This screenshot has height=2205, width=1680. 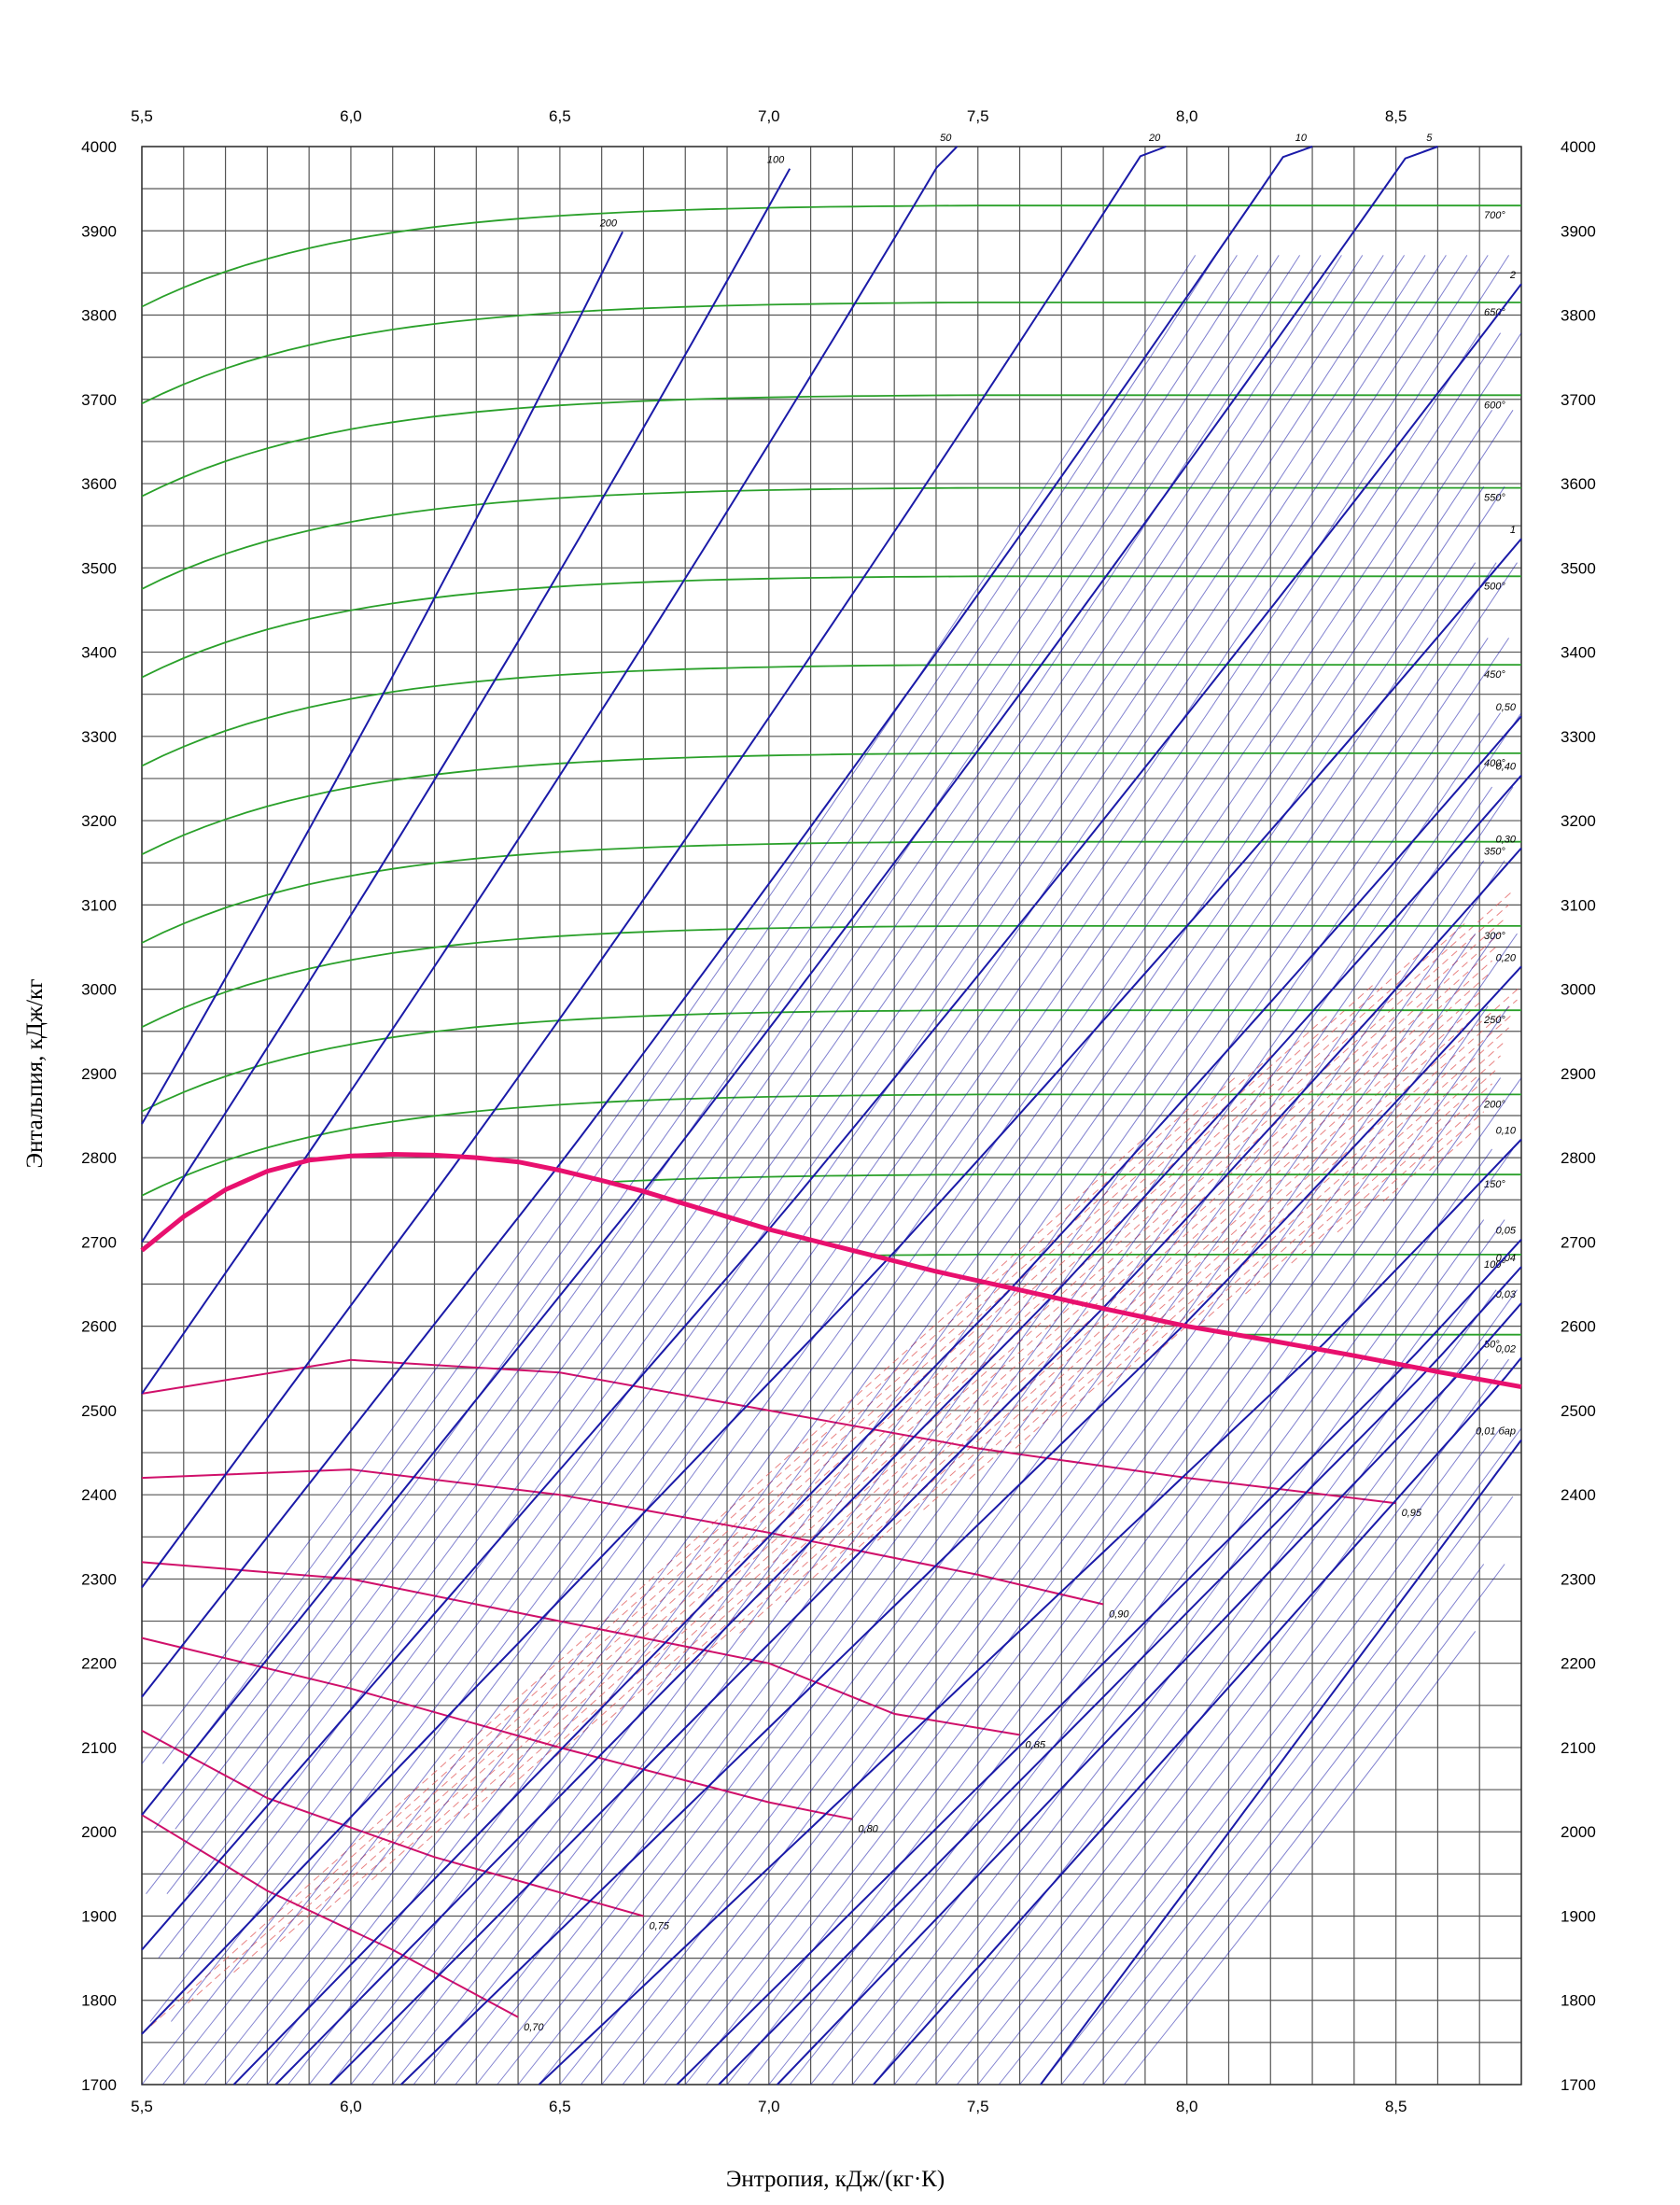 I want to click on isotherm-label: 500°, so click(x=1494, y=586).